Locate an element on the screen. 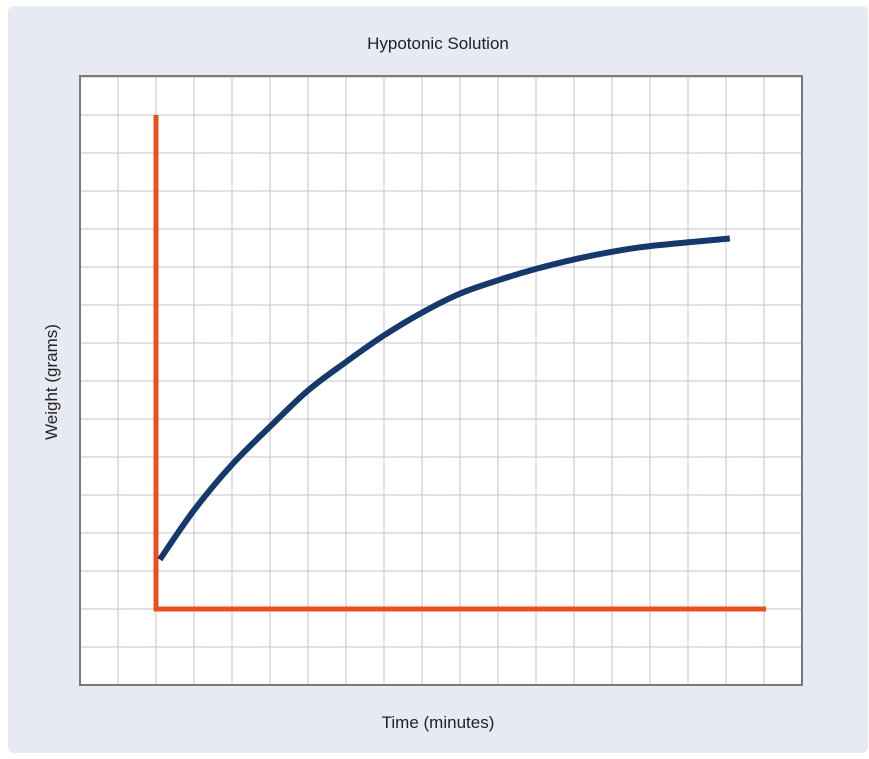  chart-title: Hypotonic Solution is located at coordinates (438, 43).